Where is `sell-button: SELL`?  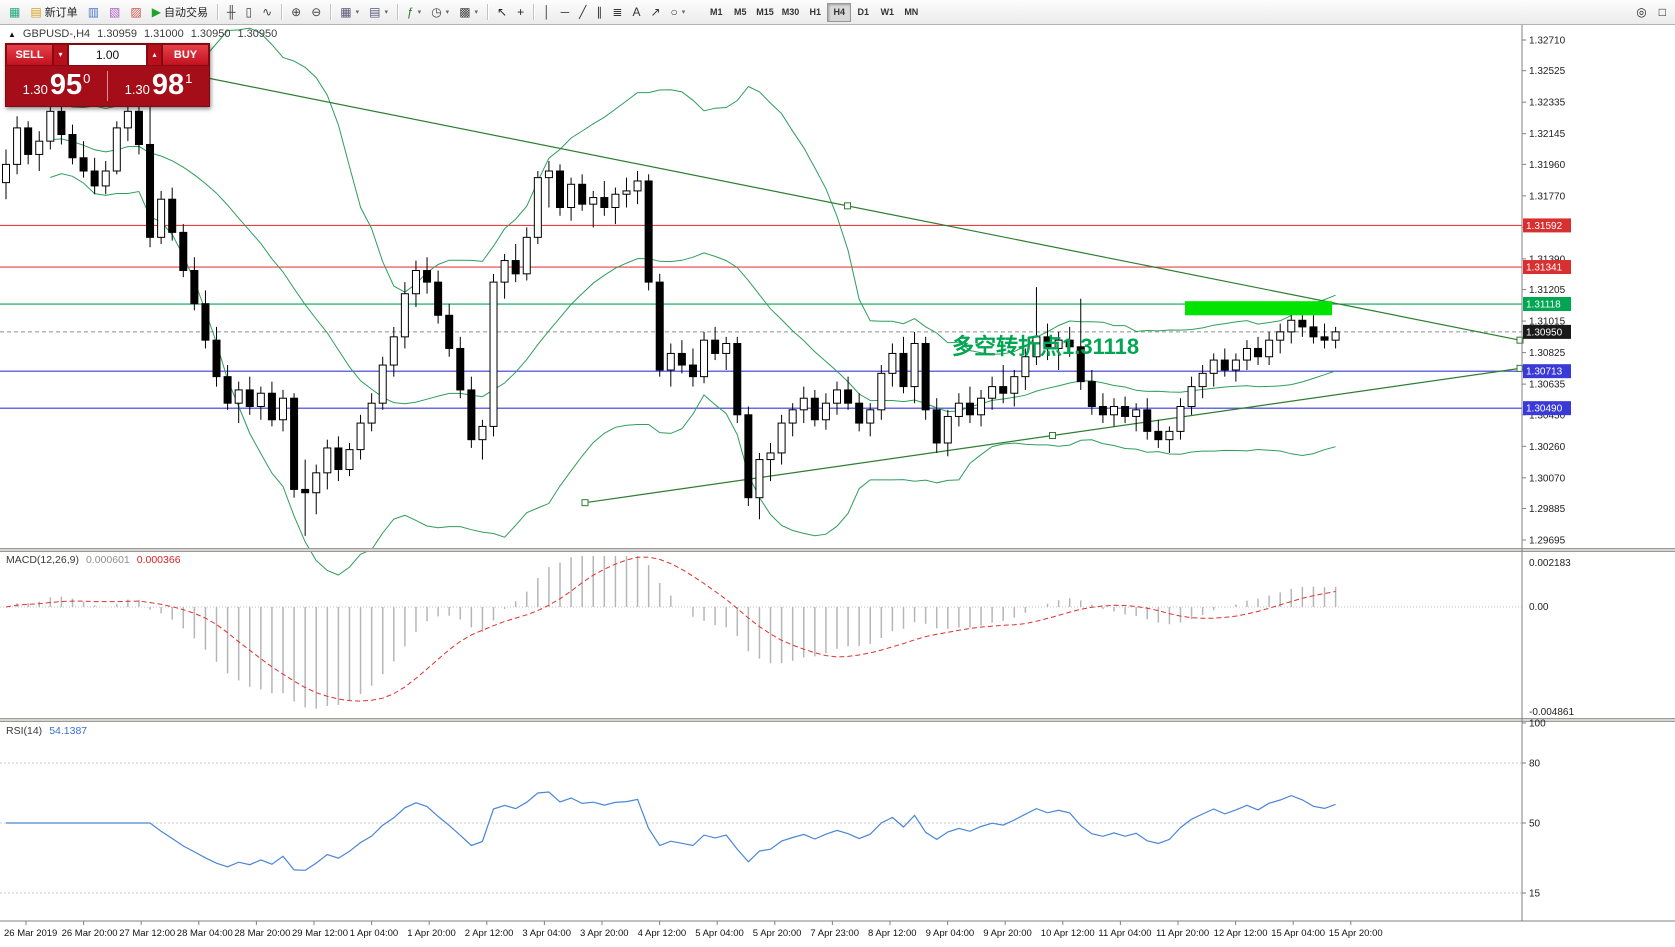 sell-button: SELL is located at coordinates (29, 55).